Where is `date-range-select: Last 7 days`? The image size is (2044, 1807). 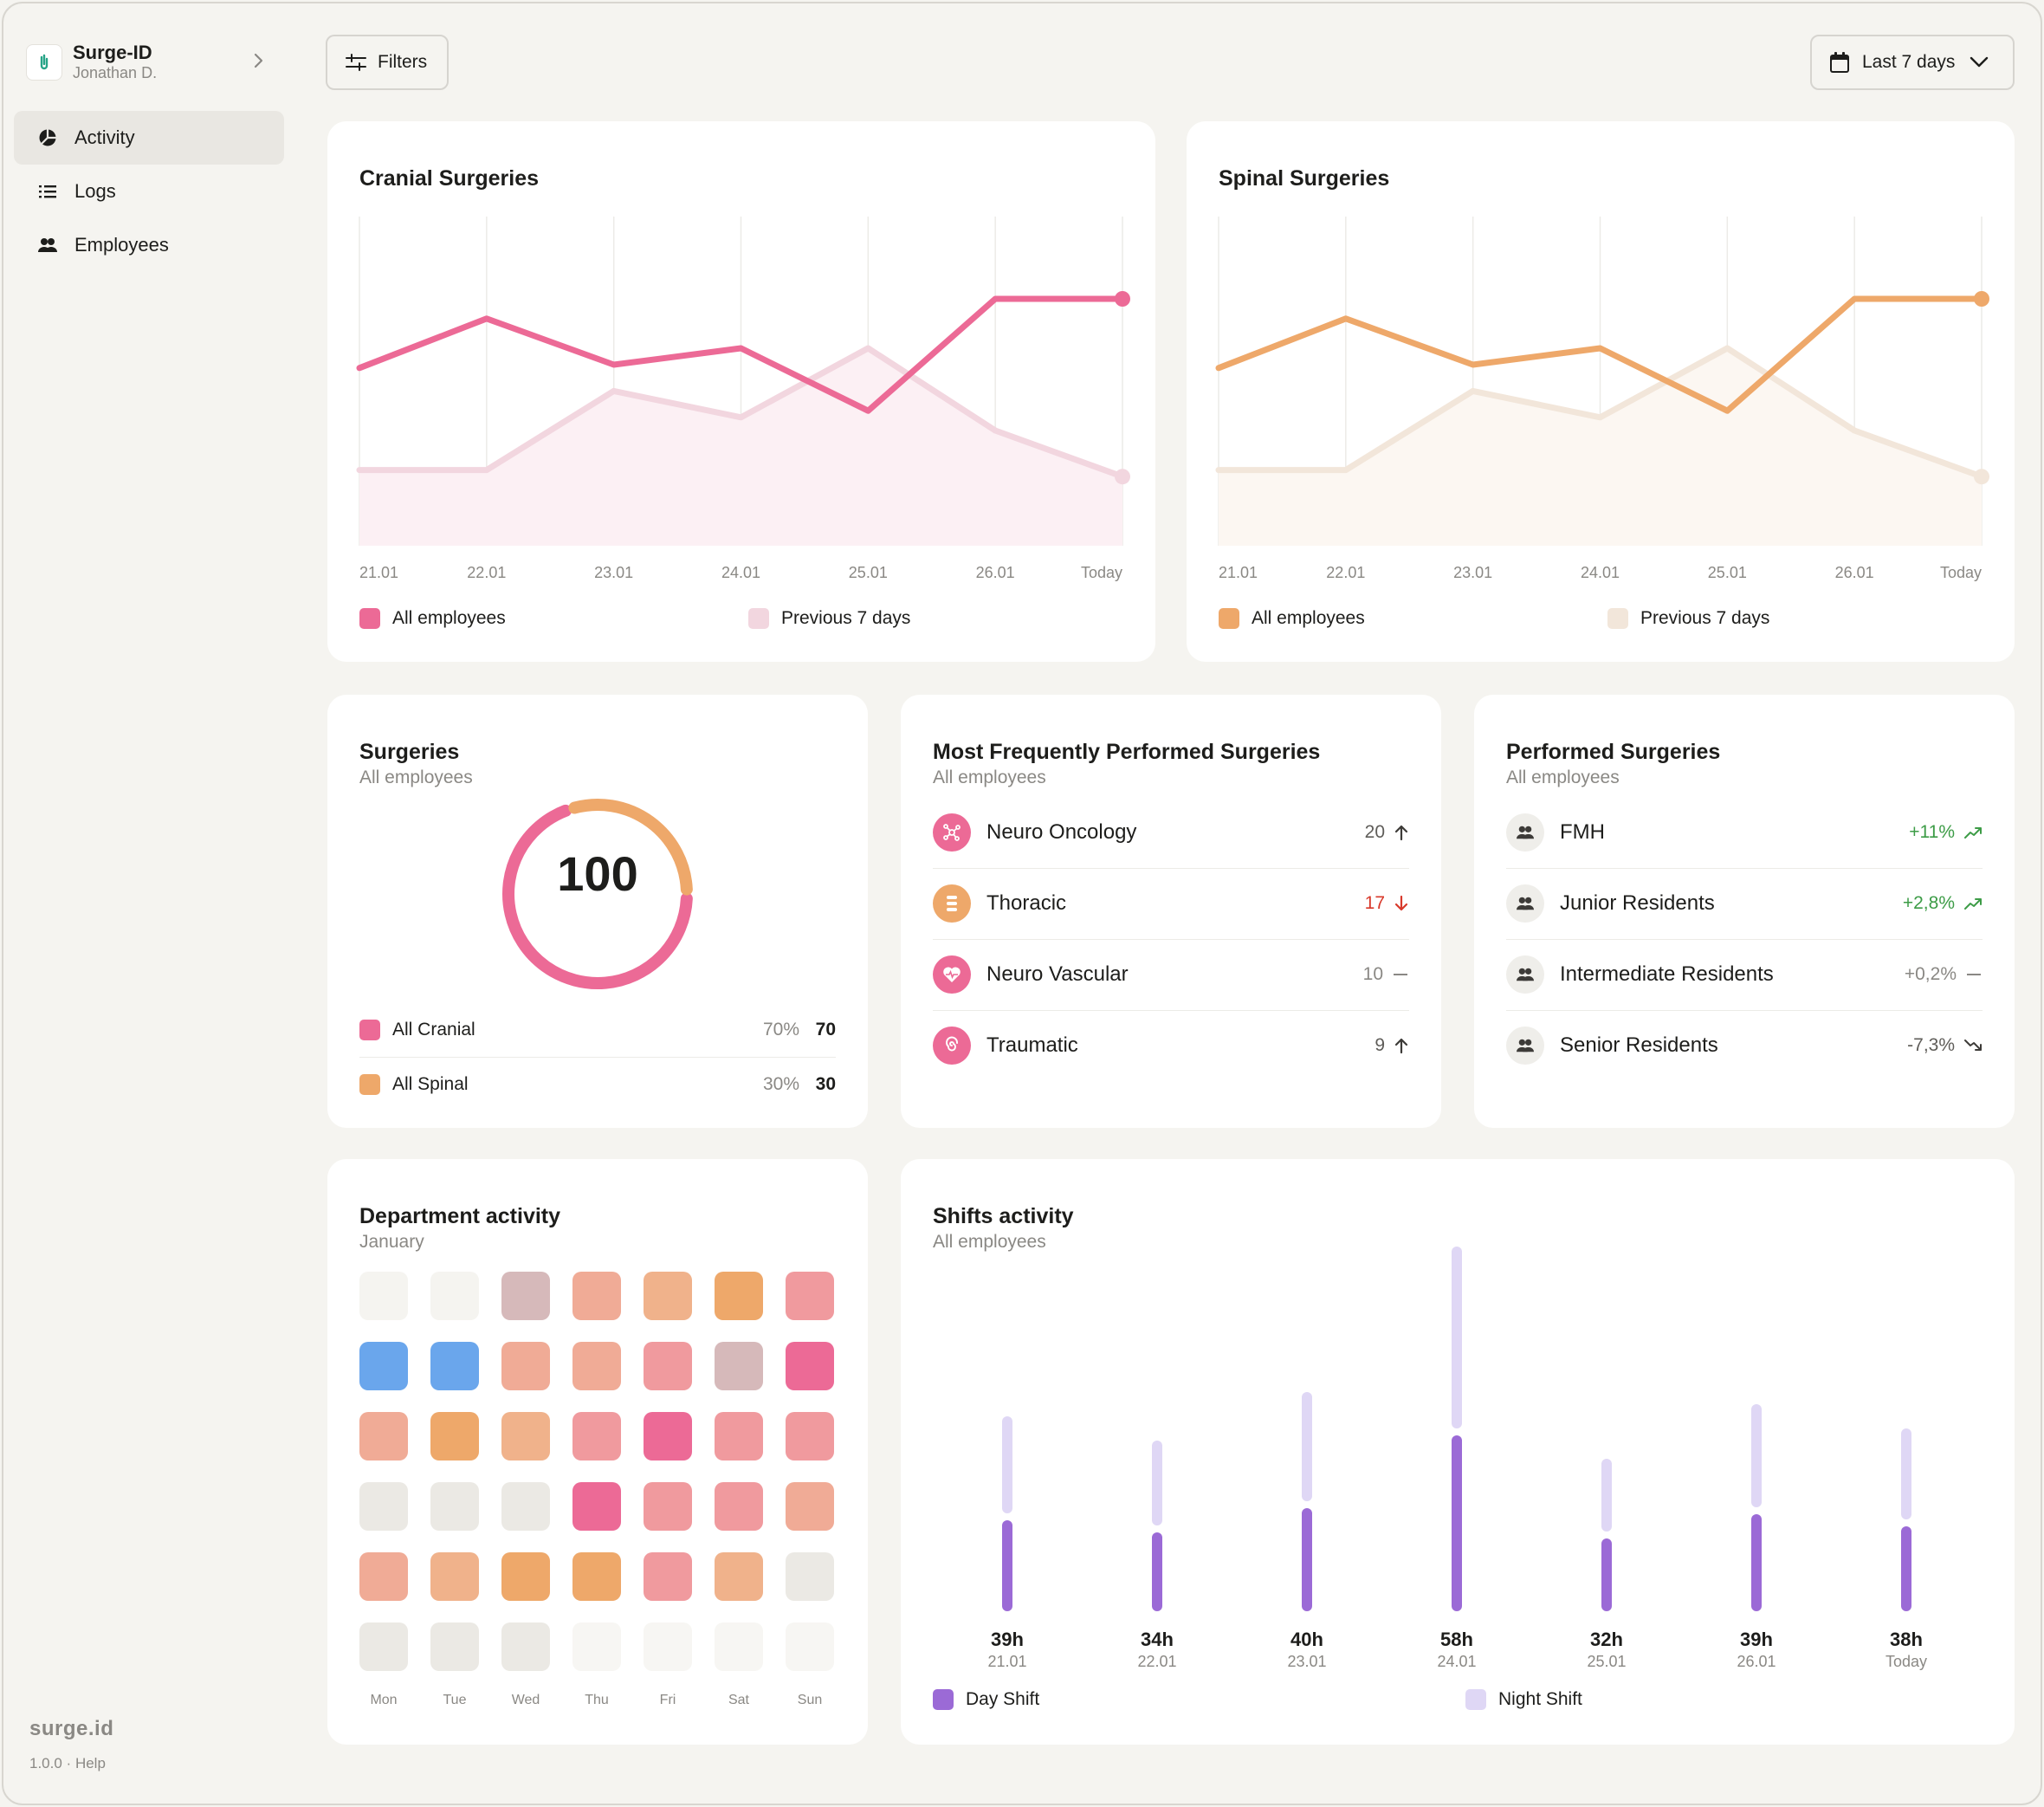 date-range-select: Last 7 days is located at coordinates (1913, 62).